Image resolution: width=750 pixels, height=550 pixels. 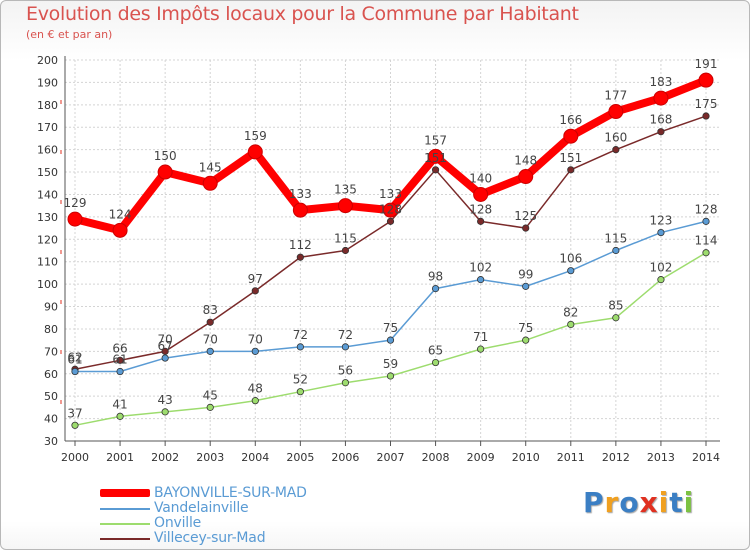 What do you see at coordinates (165, 400) in the screenshot?
I see `data-label: 43` at bounding box center [165, 400].